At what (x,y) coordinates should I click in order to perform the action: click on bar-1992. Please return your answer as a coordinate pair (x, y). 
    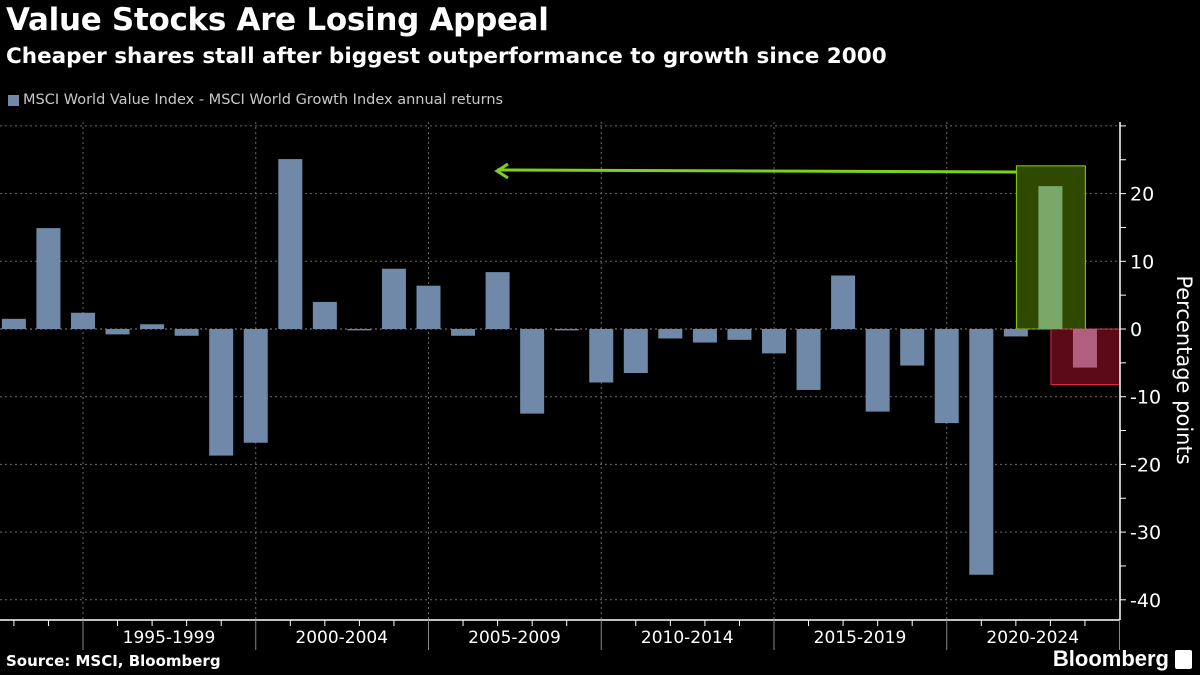
    Looking at the image, I should click on (13, 323).